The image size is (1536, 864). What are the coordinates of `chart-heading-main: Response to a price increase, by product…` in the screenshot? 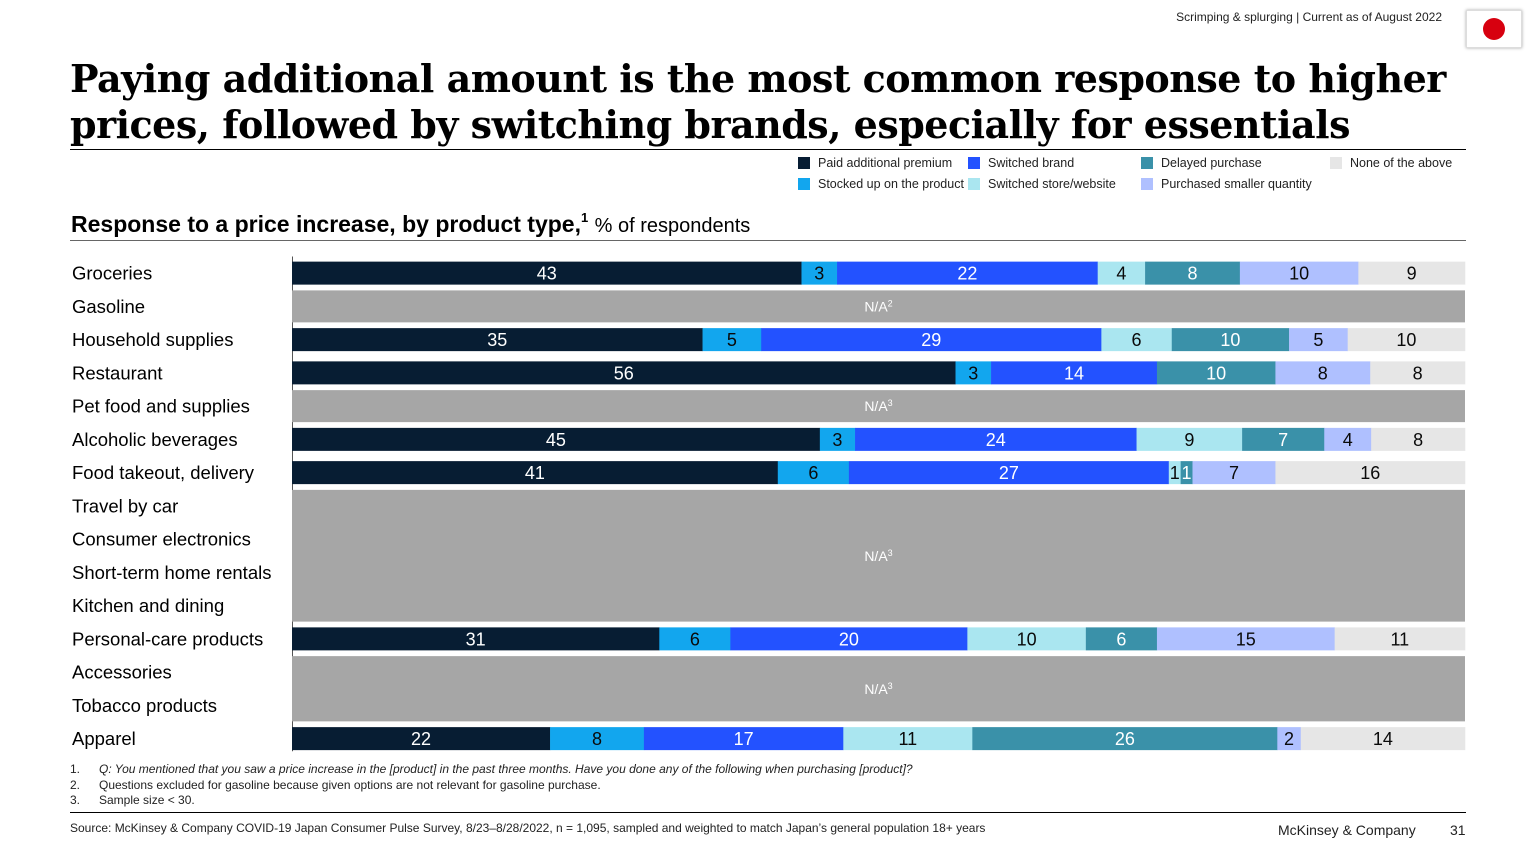 It's located at (326, 224).